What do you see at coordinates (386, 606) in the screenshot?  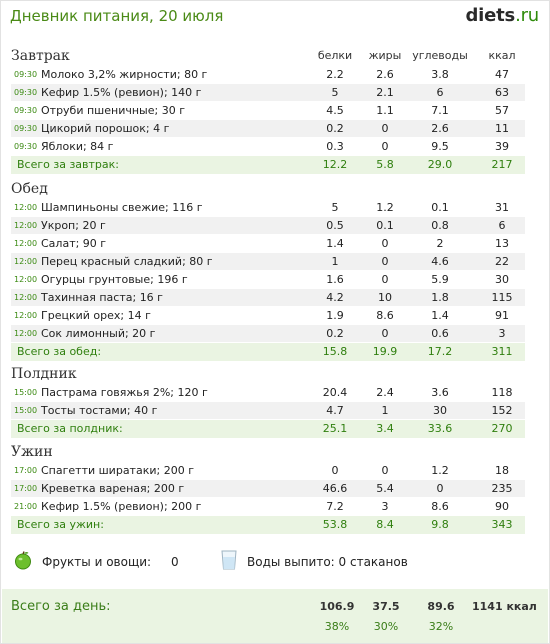 I see `day-fat: 37.5` at bounding box center [386, 606].